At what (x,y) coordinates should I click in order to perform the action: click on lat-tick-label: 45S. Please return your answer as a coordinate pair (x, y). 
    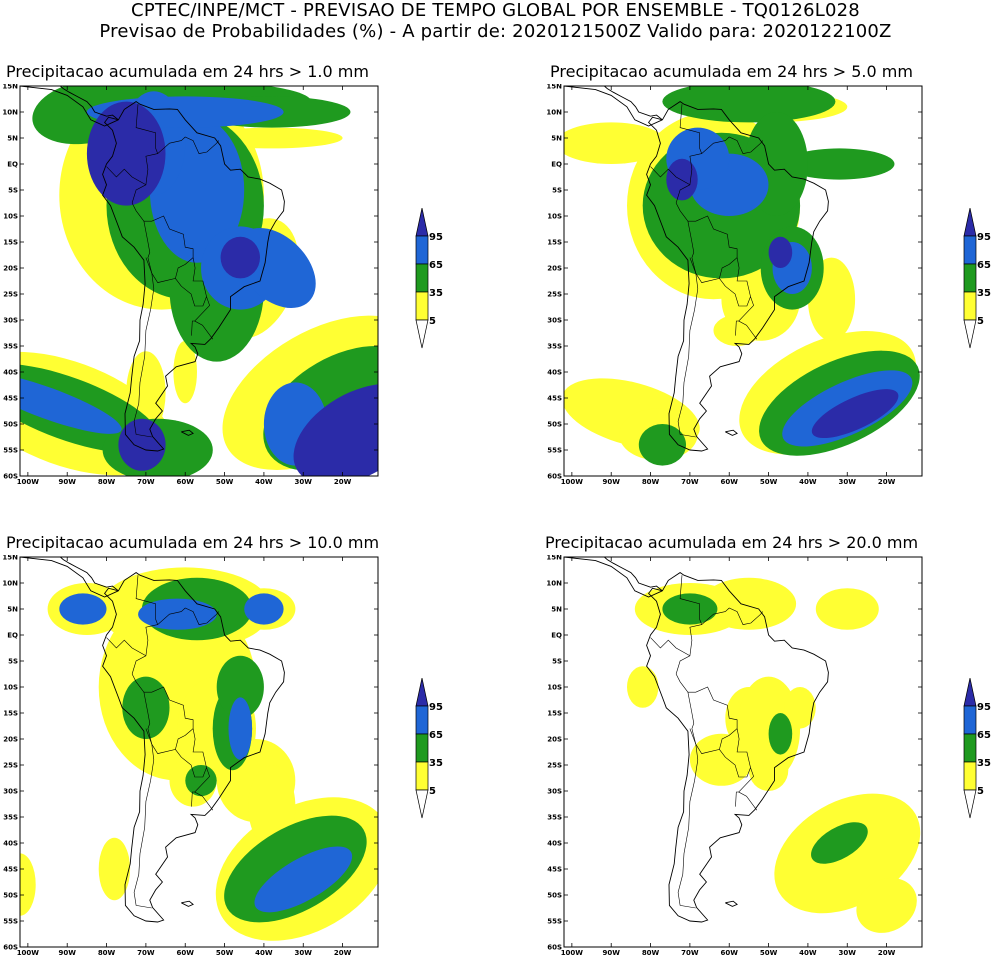
    Looking at the image, I should click on (554, 870).